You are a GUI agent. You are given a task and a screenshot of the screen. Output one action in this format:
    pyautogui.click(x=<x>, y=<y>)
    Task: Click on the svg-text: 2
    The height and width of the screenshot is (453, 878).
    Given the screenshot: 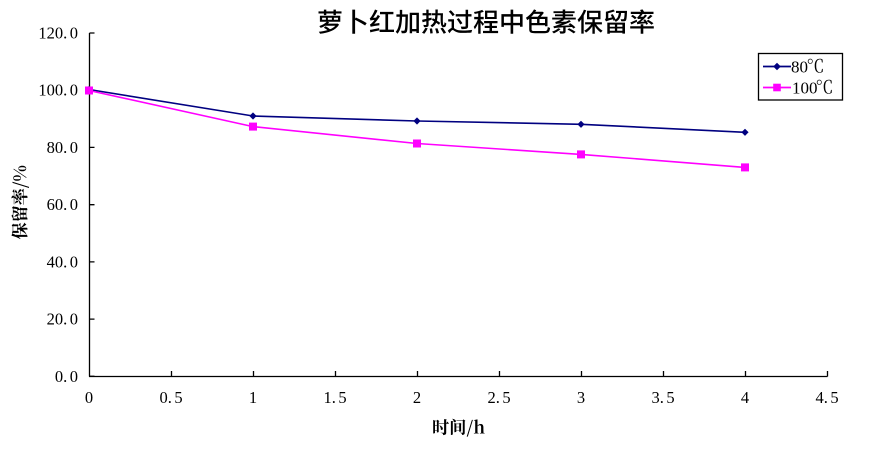 What is the action you would take?
    pyautogui.click(x=417, y=397)
    